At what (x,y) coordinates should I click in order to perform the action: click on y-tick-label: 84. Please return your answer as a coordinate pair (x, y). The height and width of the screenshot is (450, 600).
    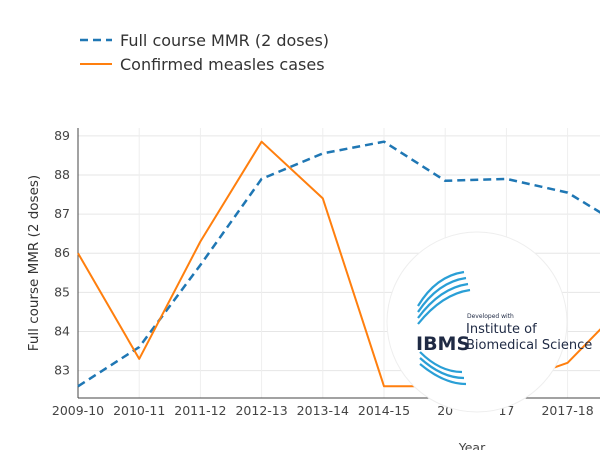
    Looking at the image, I should click on (62, 330).